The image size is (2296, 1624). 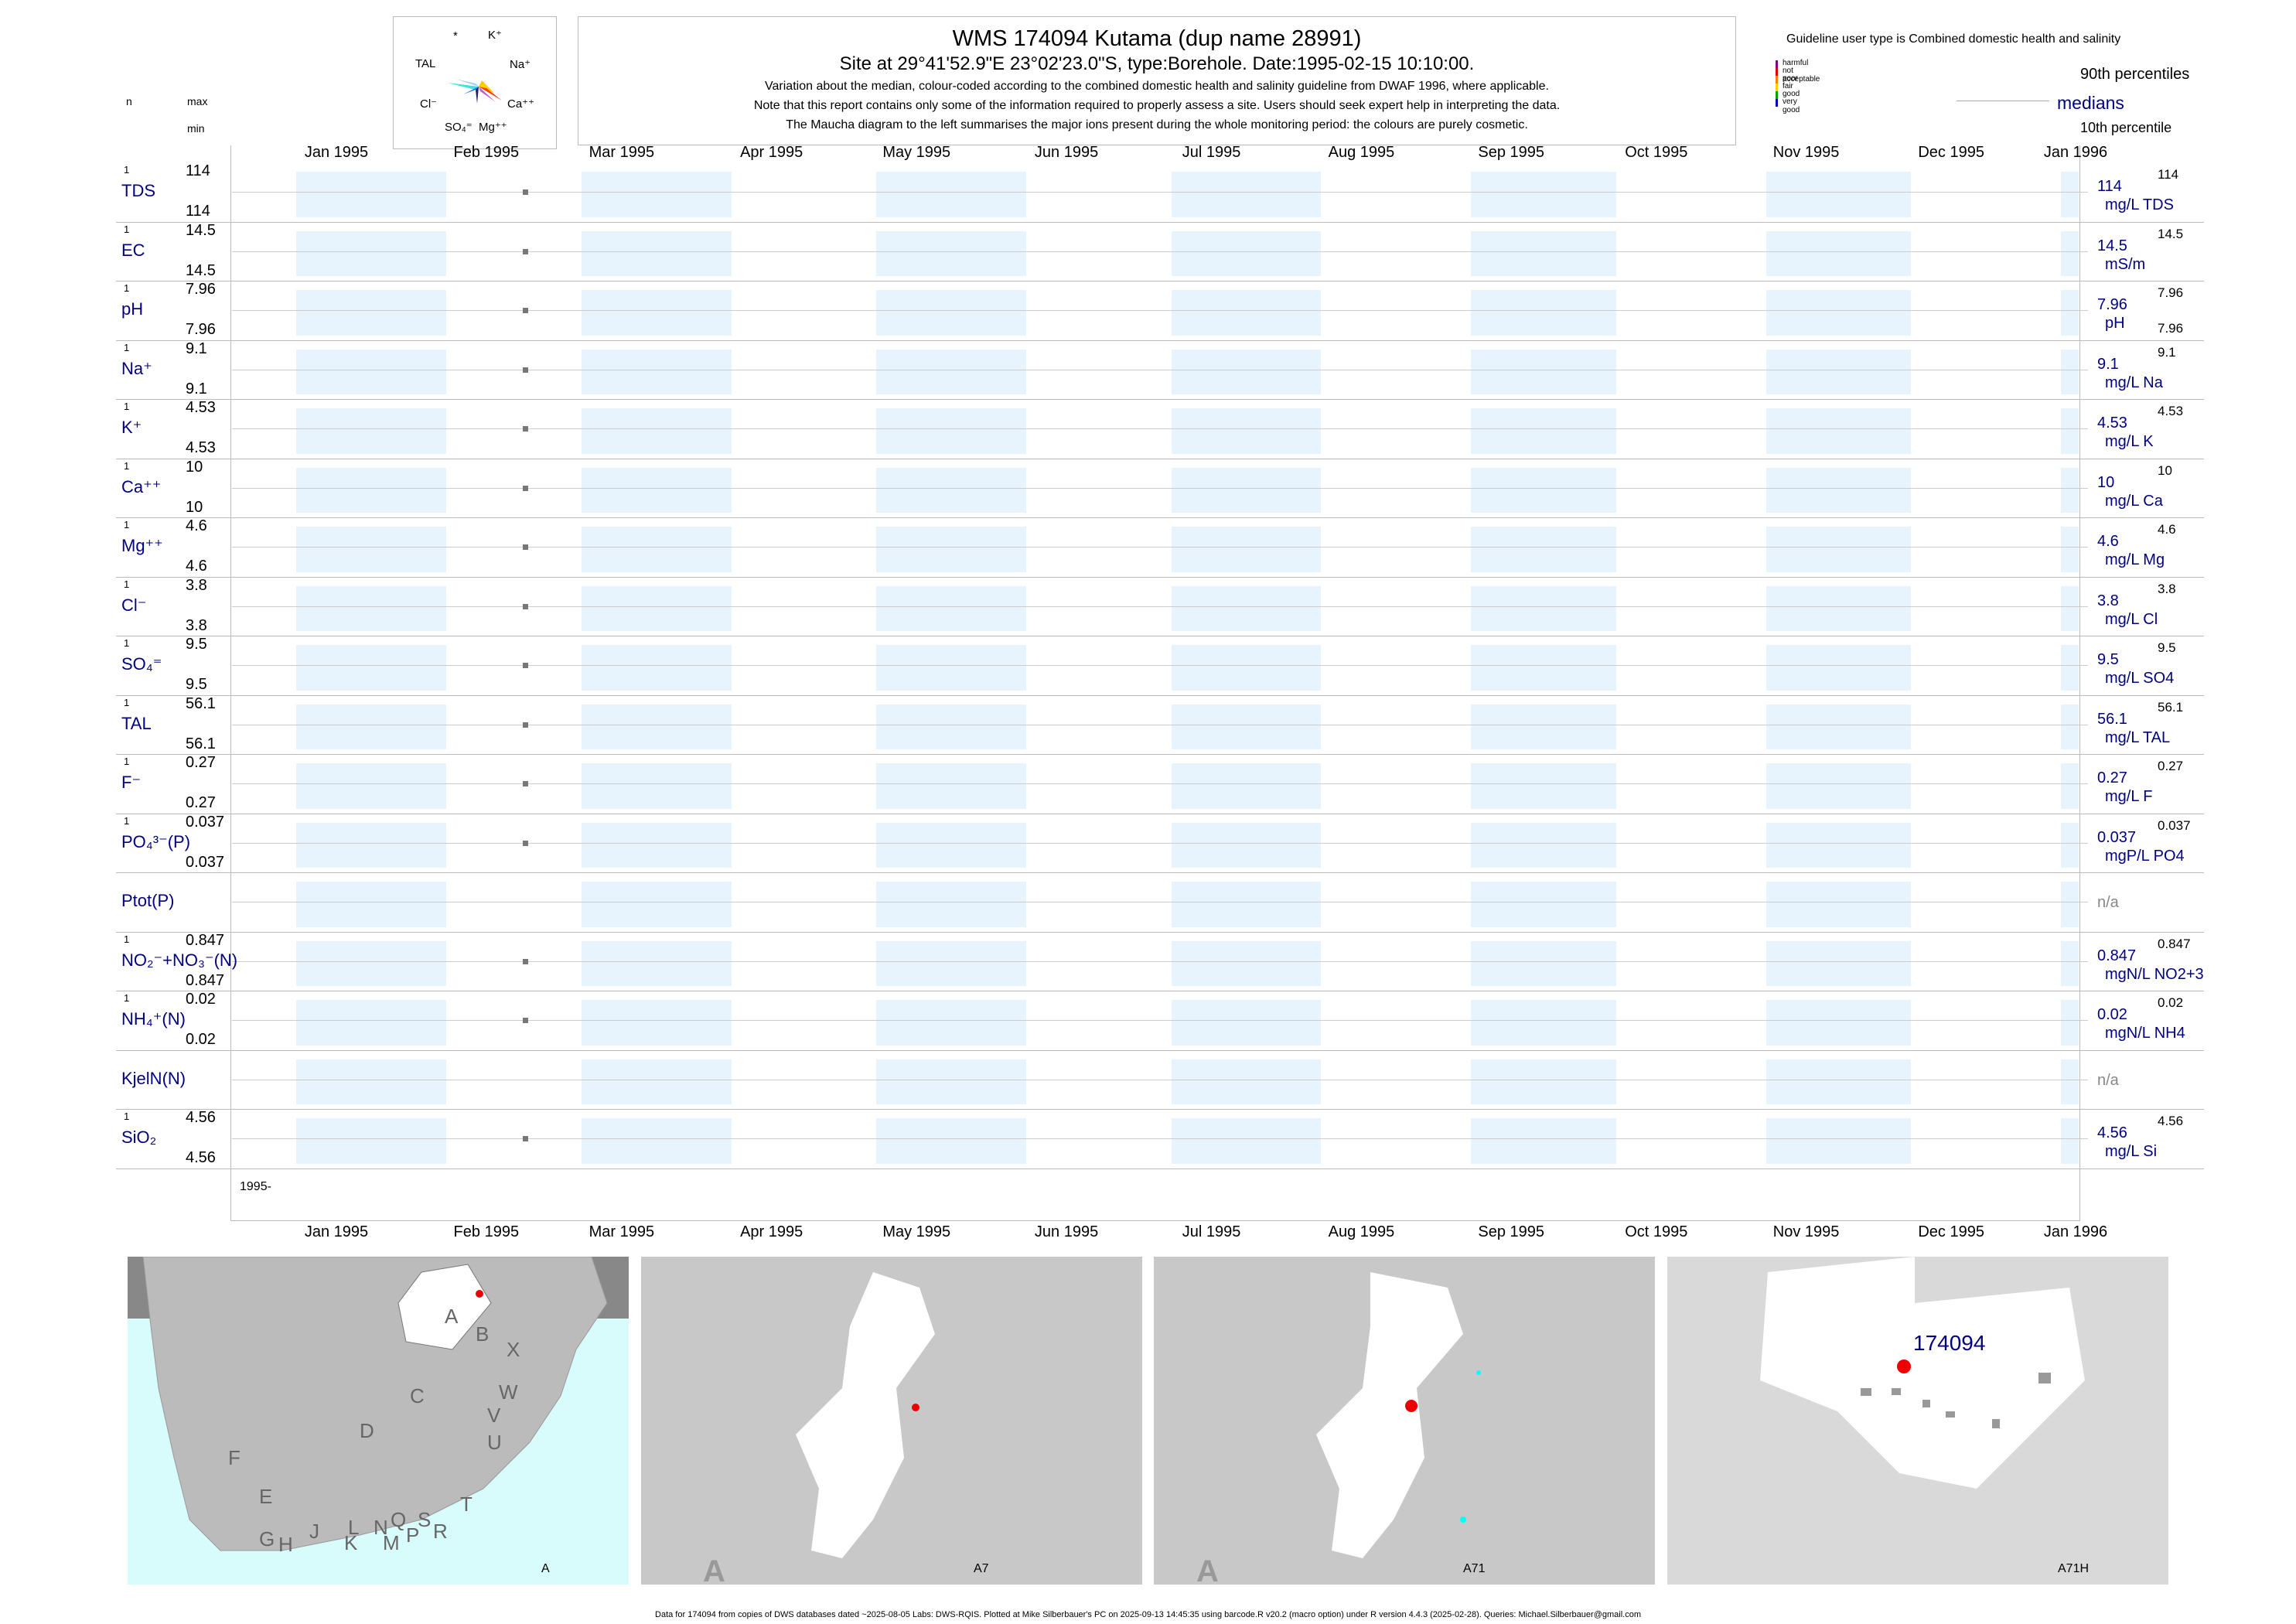 I want to click on drainage-region-label: K, so click(x=351, y=1542).